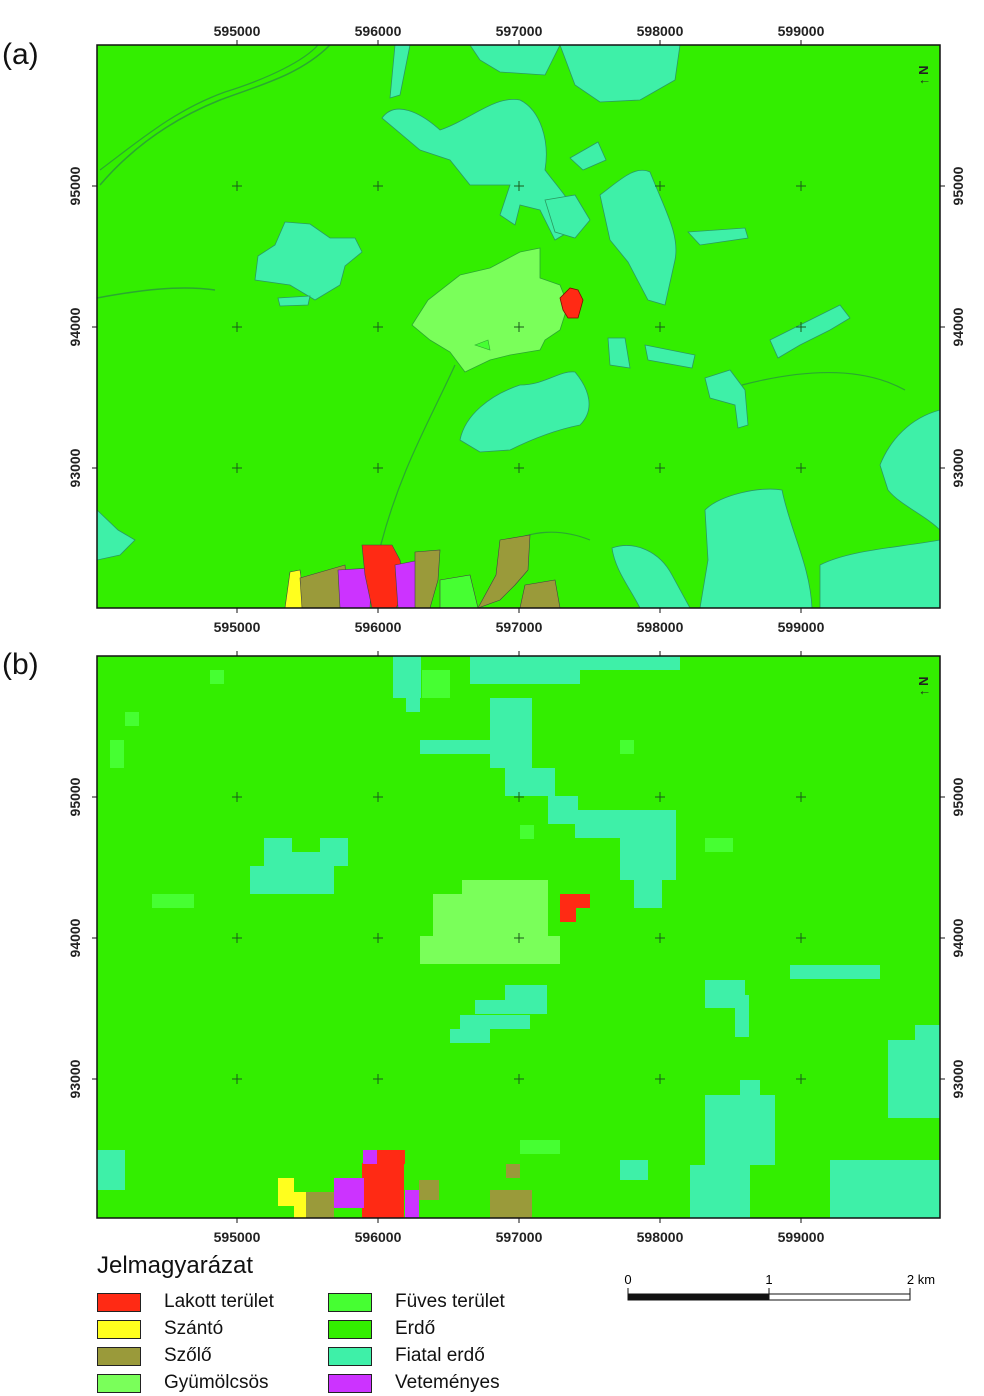  What do you see at coordinates (75, 1078) in the screenshot?
I see `map-b-left-y-tick-2: 93000` at bounding box center [75, 1078].